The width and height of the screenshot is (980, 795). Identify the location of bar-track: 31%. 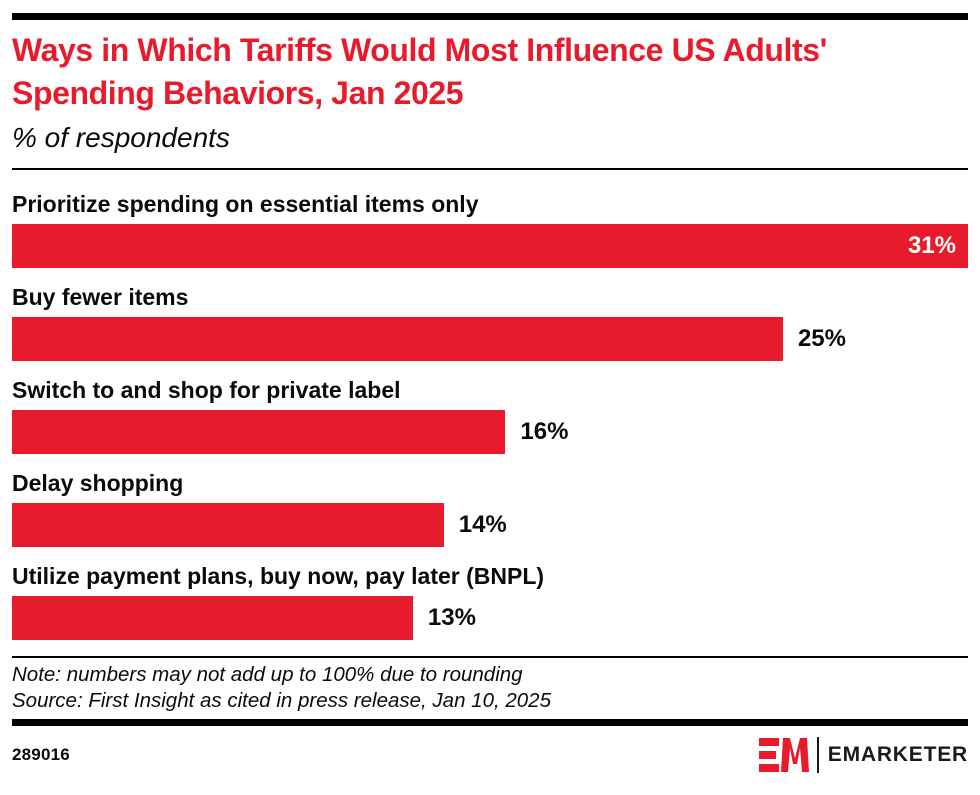
(490, 246).